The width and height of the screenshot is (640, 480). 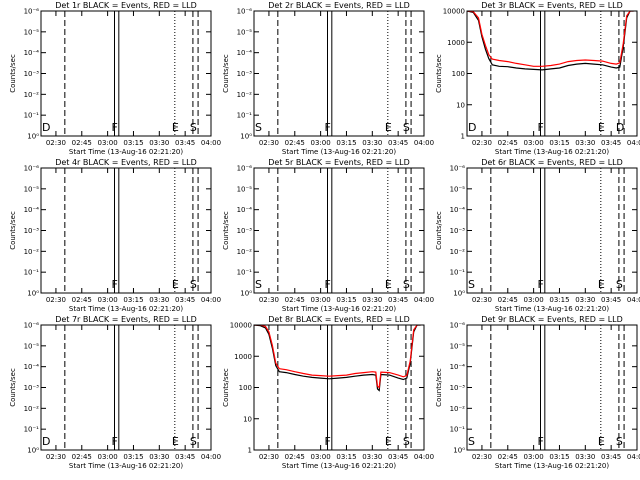 I want to click on panel-title: Det 2r BLACK = Events, RED = LLD, so click(x=339, y=5).